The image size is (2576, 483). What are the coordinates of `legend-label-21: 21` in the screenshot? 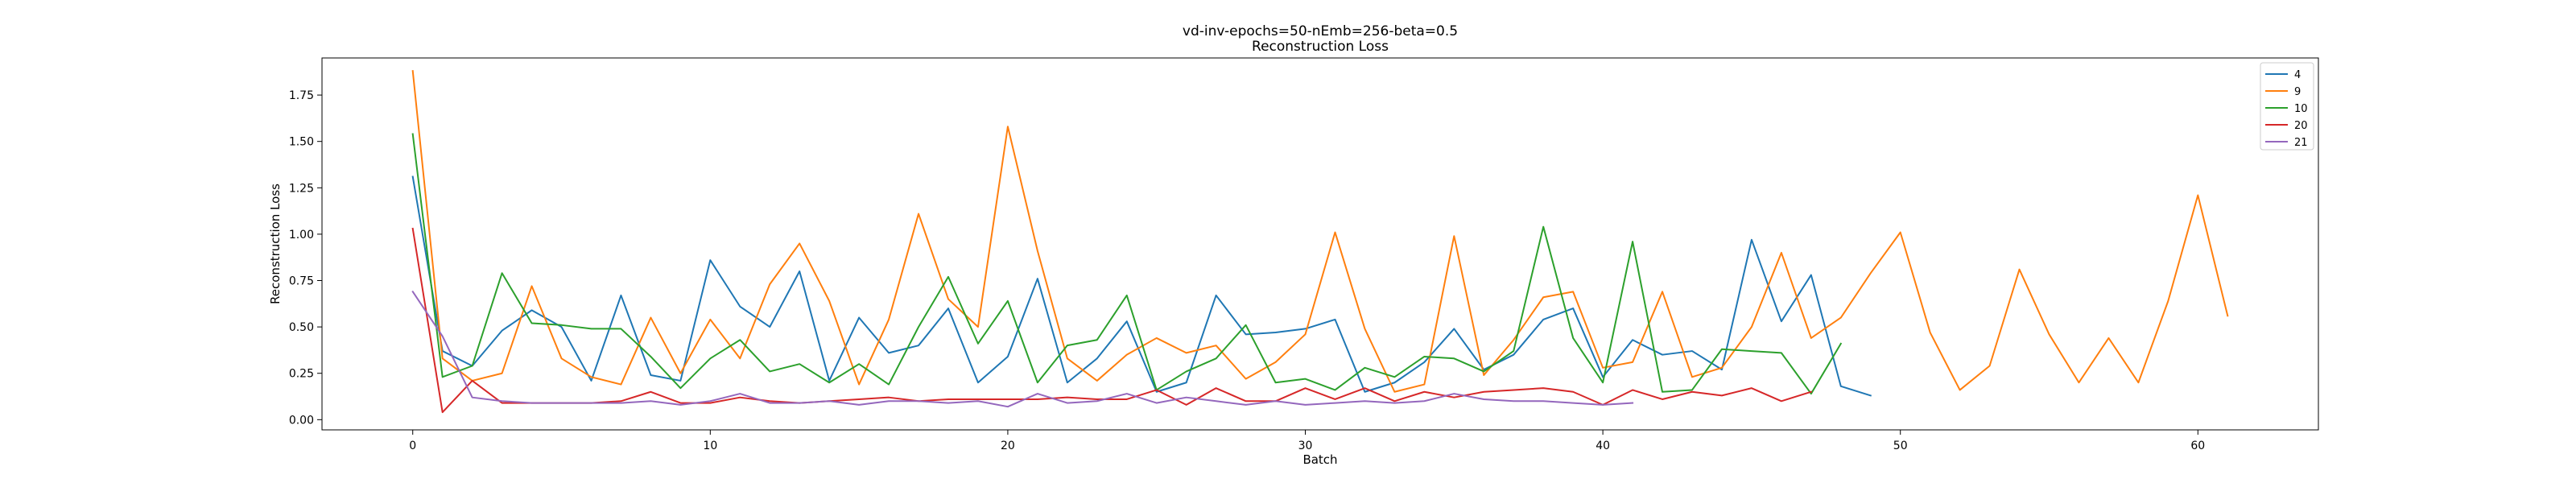 It's located at (2301, 143).